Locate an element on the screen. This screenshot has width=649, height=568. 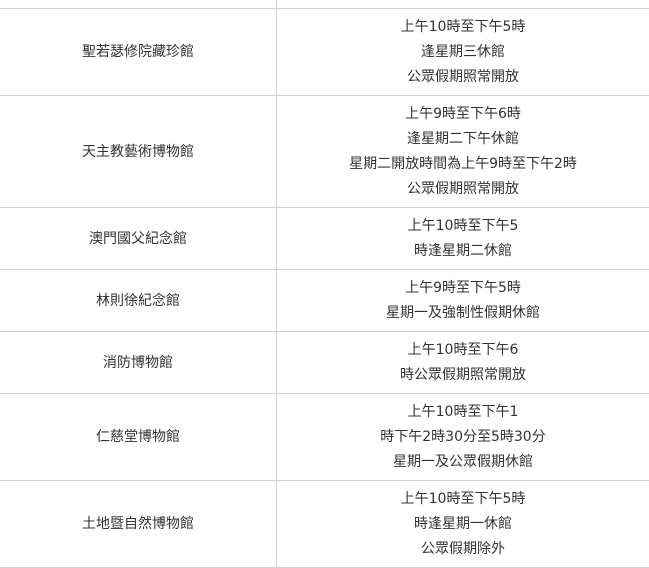
hours-line: 上午9時至下午6時 is located at coordinates (463, 114).